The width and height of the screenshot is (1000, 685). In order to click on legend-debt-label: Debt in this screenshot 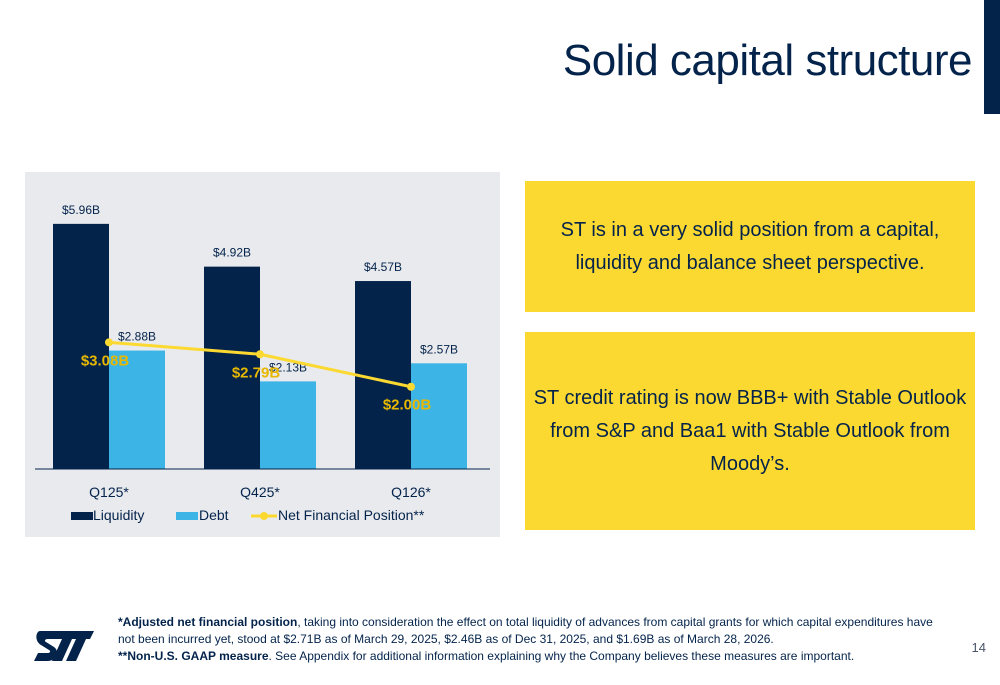, I will do `click(214, 515)`.